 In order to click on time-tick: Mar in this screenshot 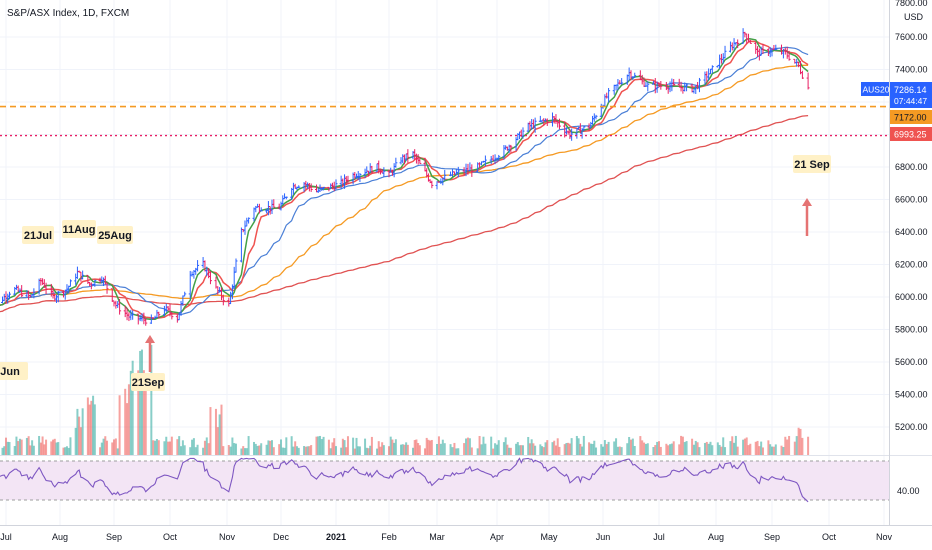, I will do `click(437, 537)`.